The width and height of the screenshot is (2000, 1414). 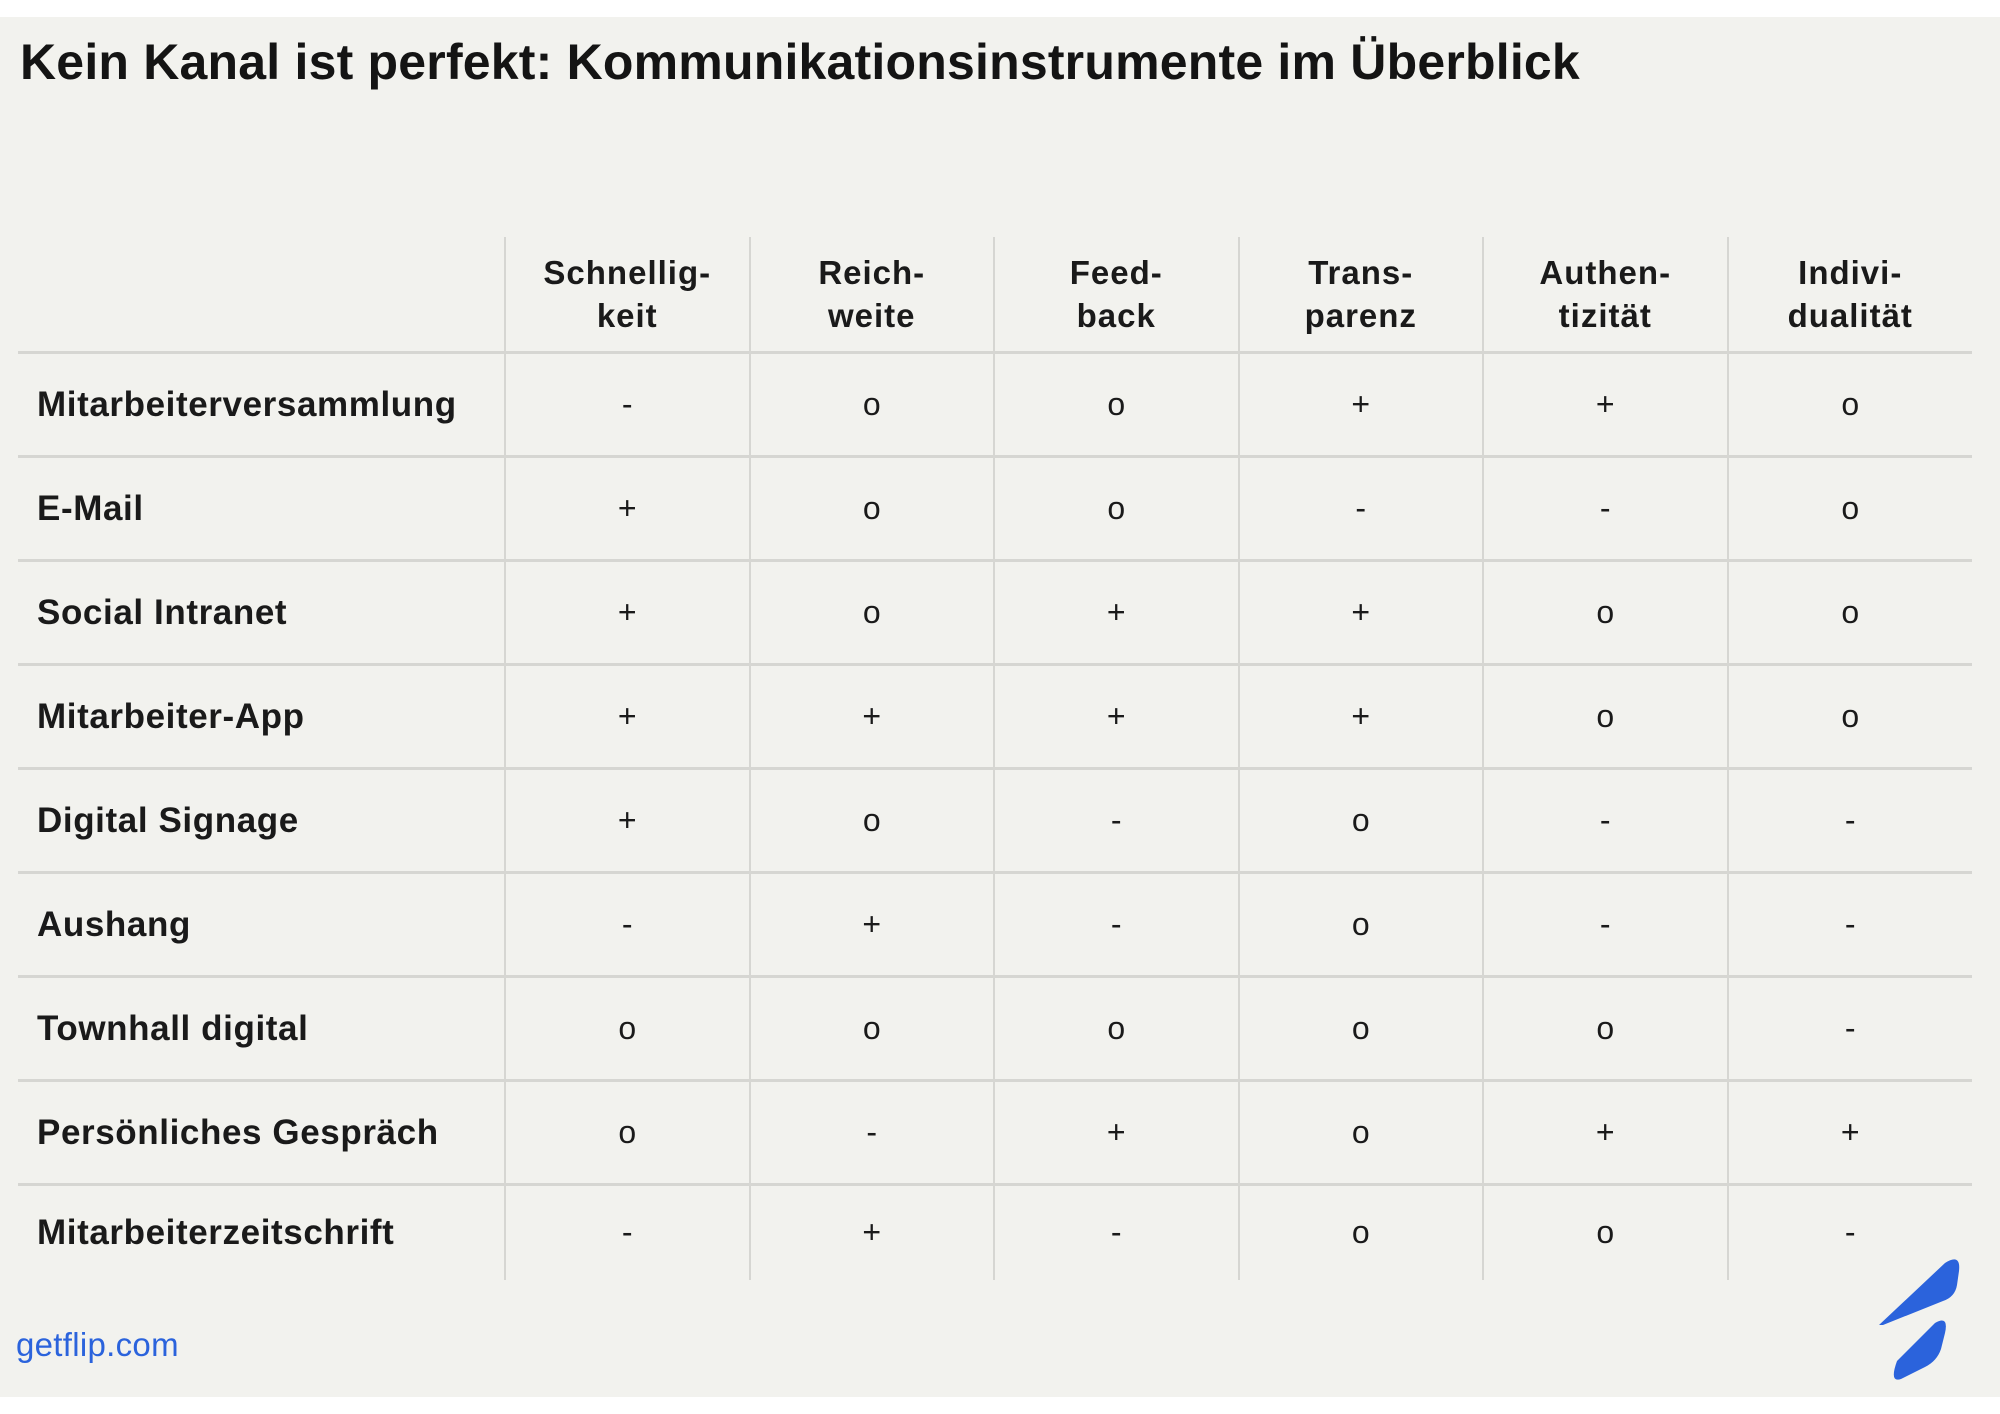 What do you see at coordinates (1849, 295) in the screenshot?
I see `column-header: Indivi-dualität` at bounding box center [1849, 295].